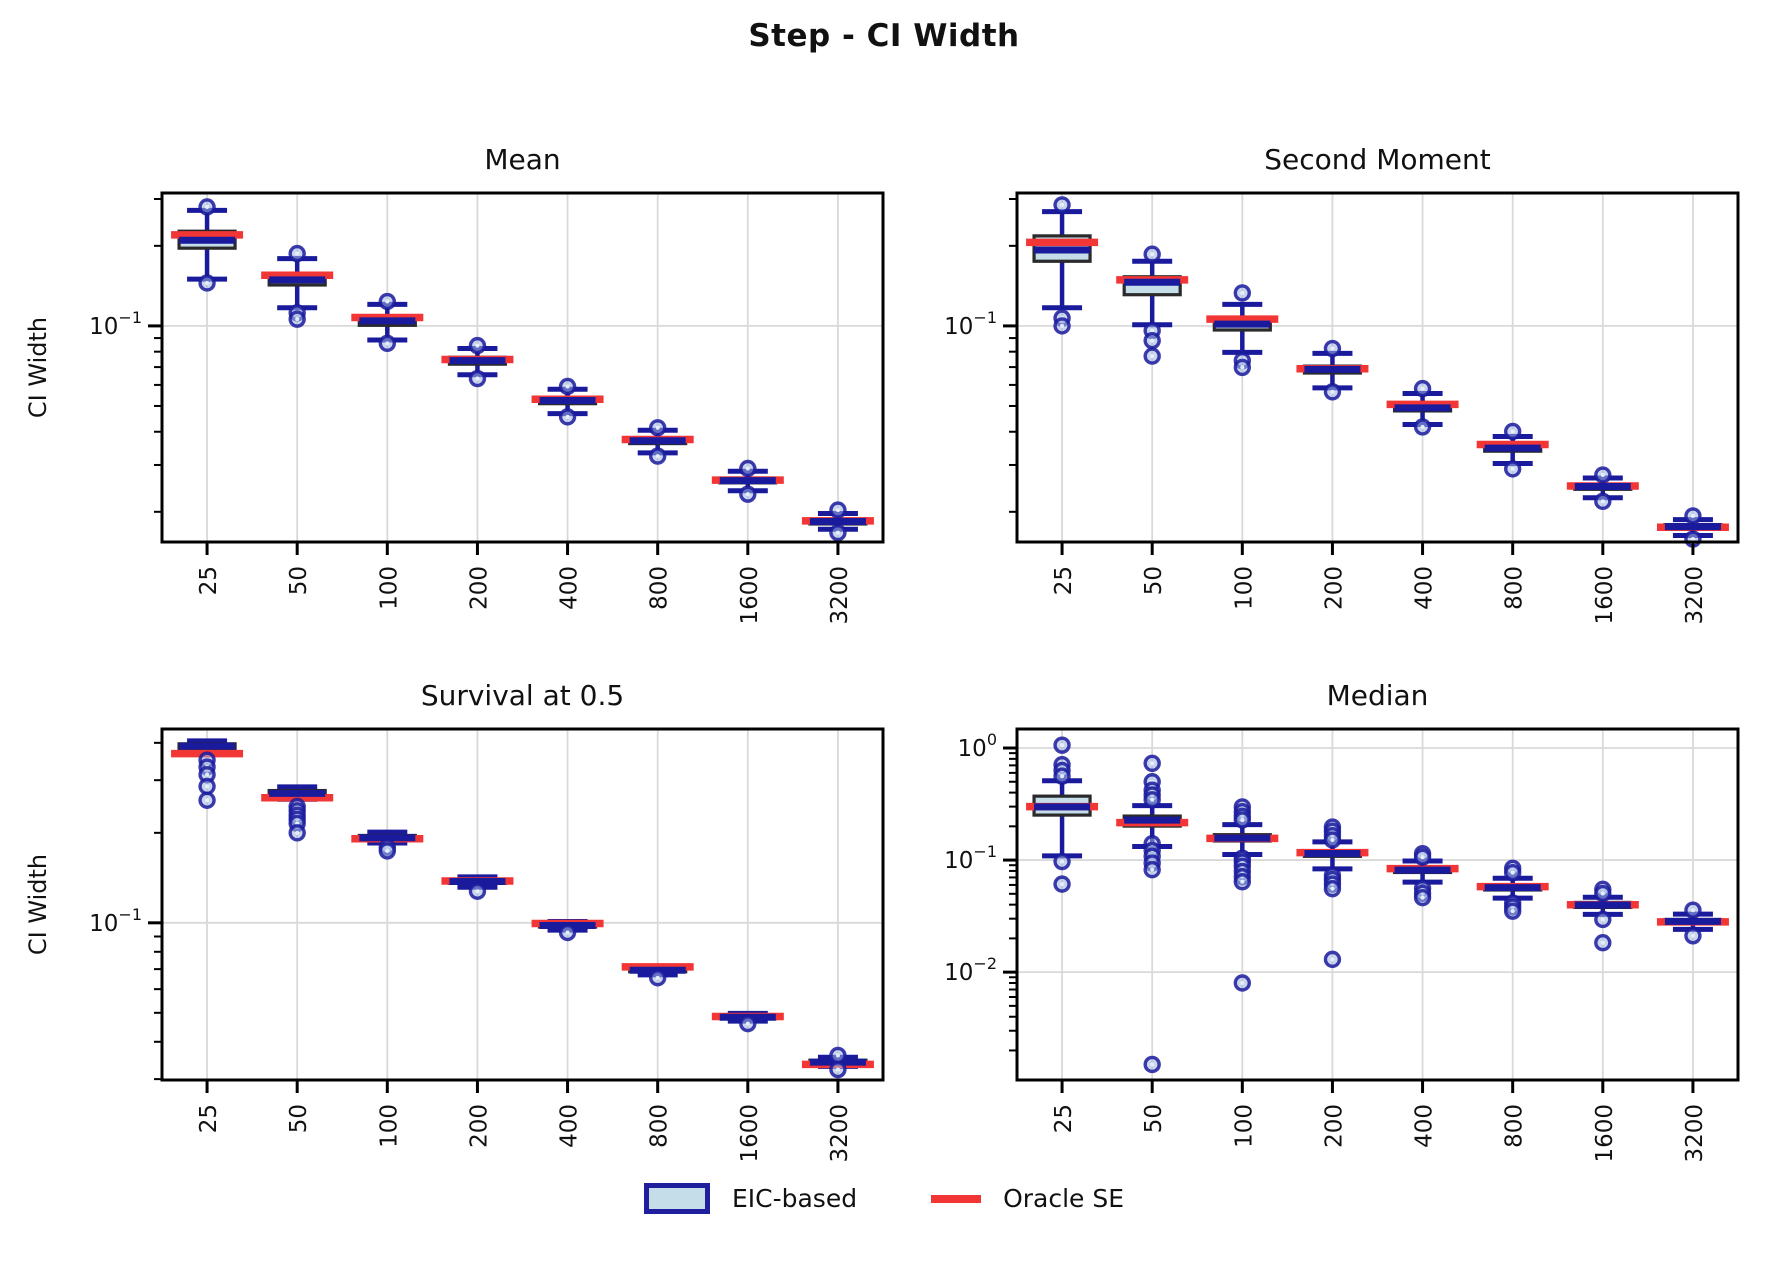 This screenshot has height=1263, width=1768. Describe the element at coordinates (970, 970) in the screenshot. I see `y-tick-label: 10⁻²` at that location.